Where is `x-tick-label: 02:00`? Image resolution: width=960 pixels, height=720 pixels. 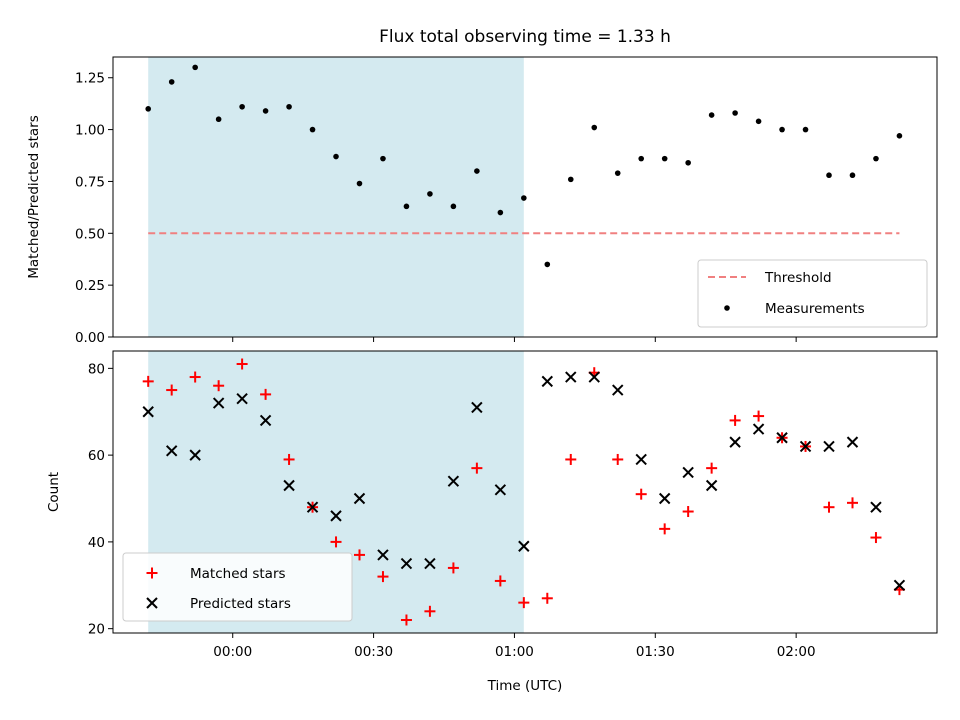
x-tick-label: 02:00 is located at coordinates (796, 652).